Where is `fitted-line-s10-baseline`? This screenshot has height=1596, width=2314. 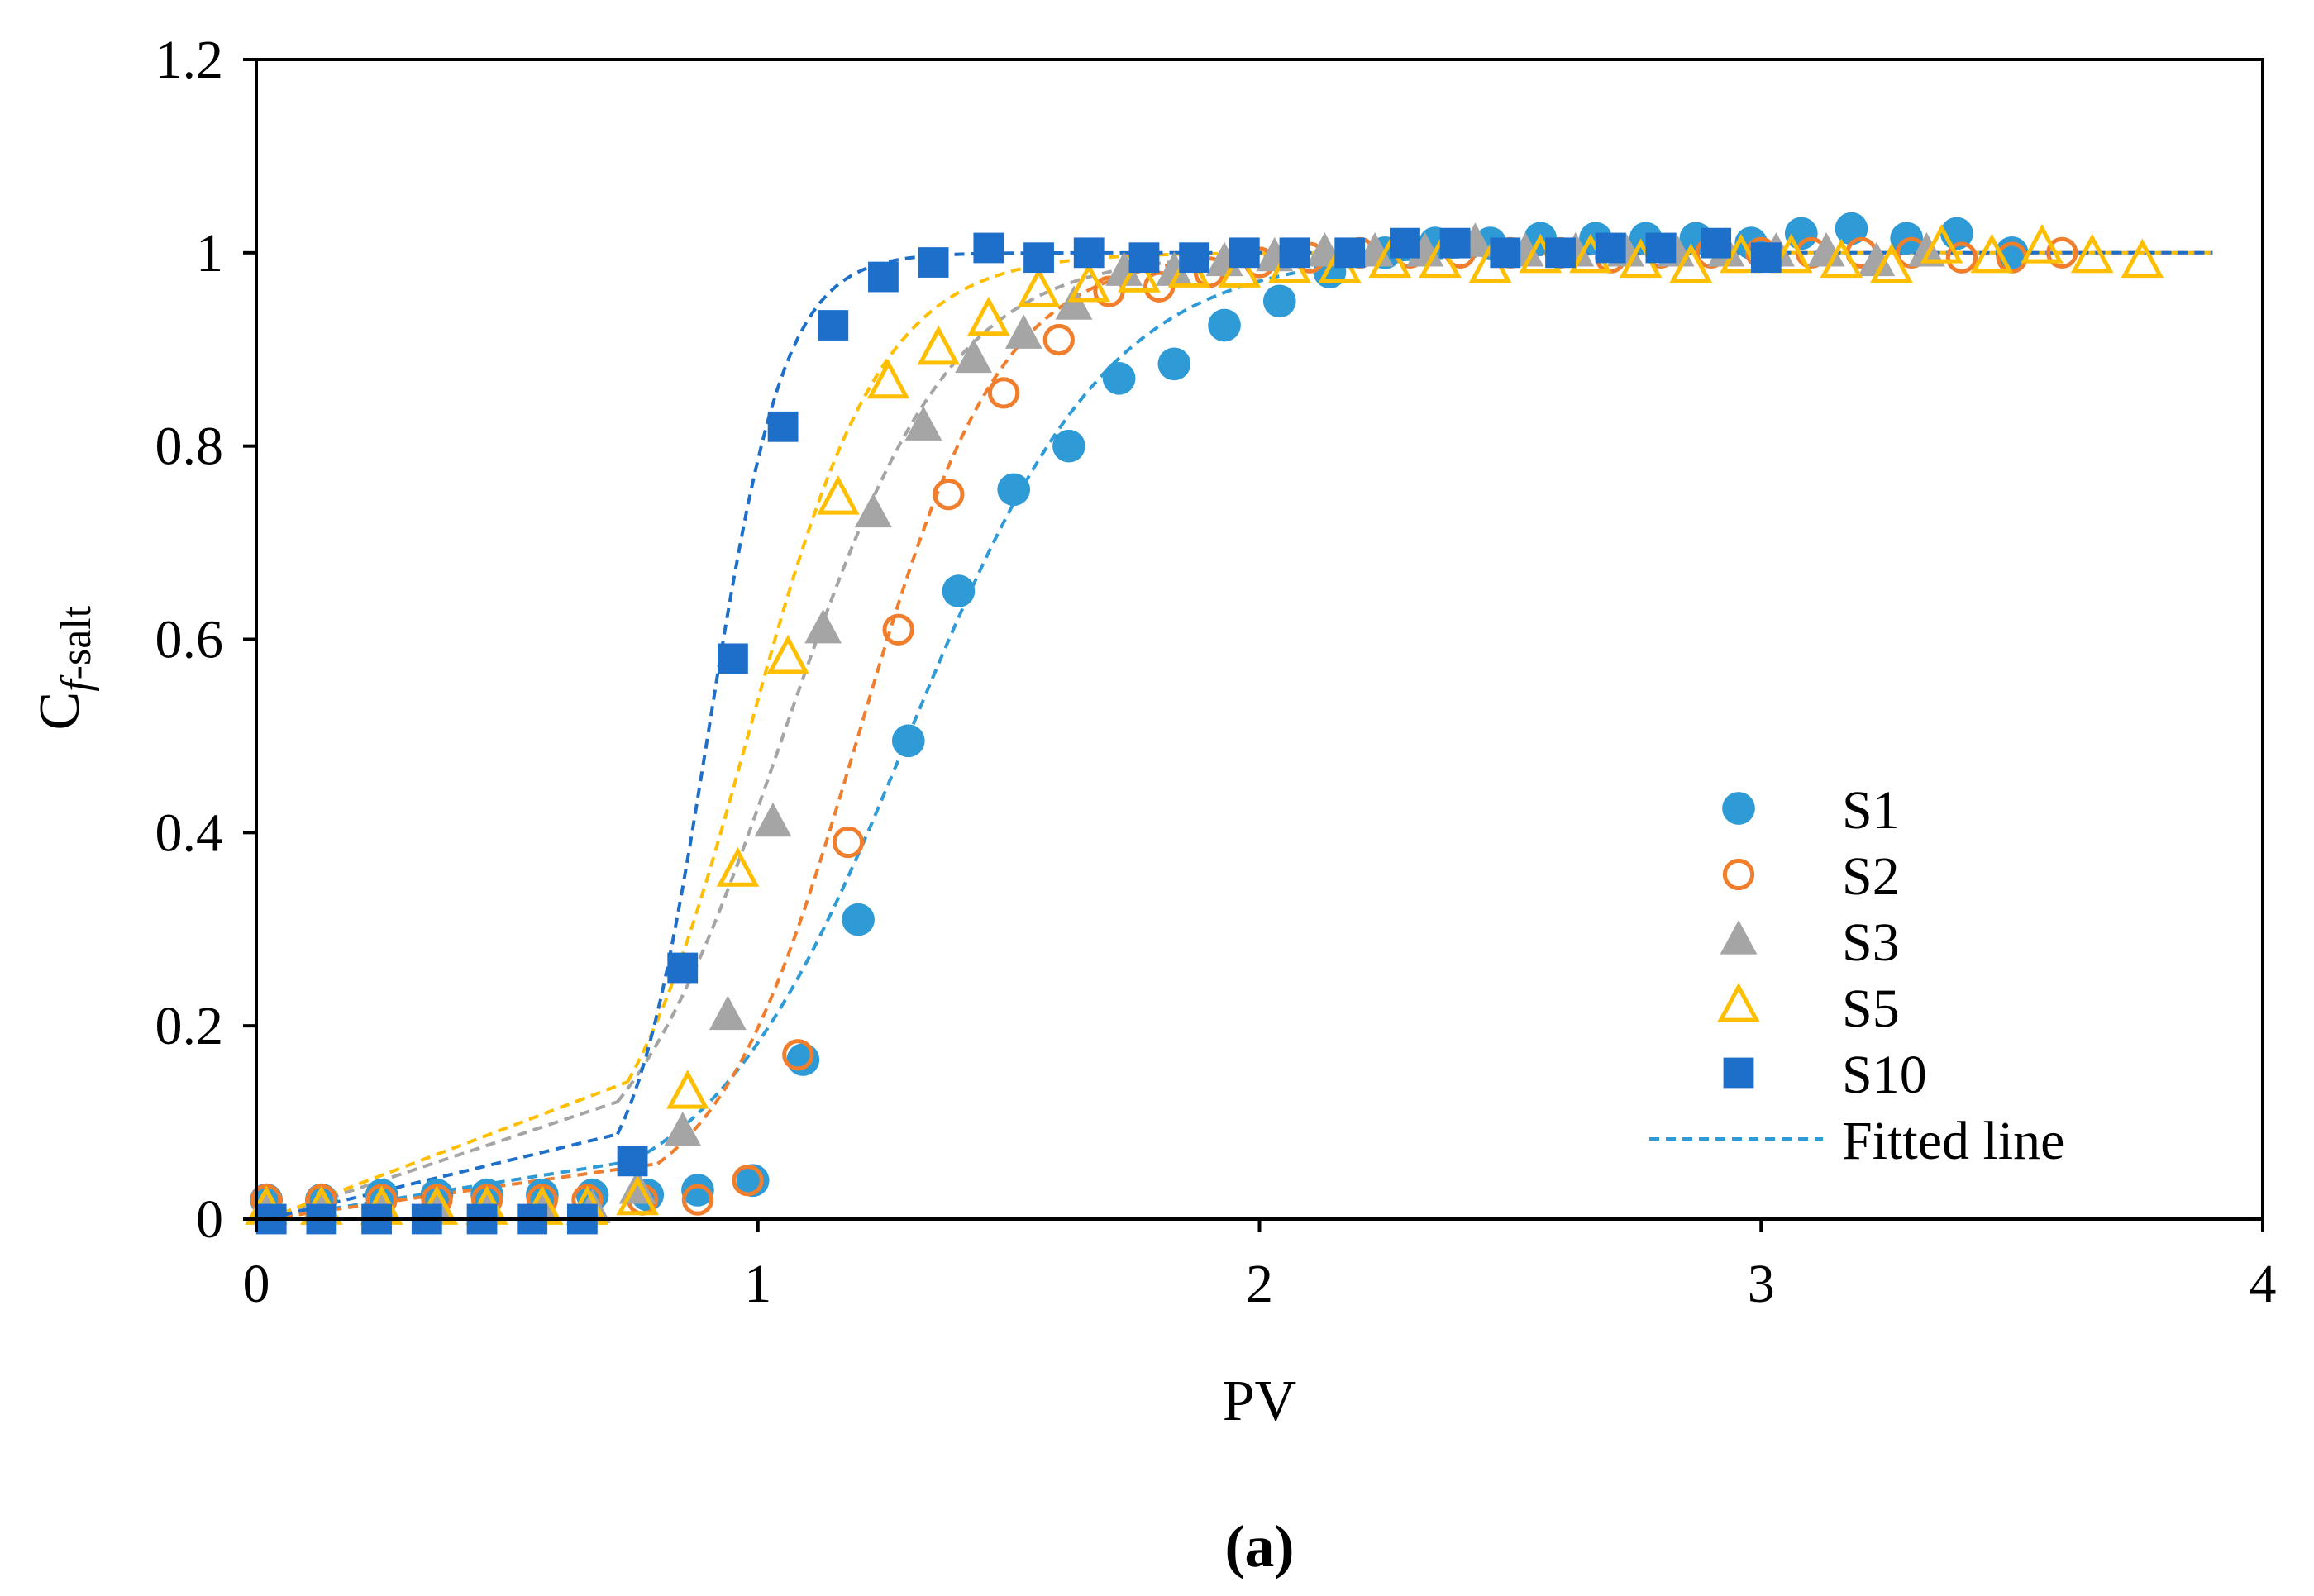
fitted-line-s10-baseline is located at coordinates (441, 1177).